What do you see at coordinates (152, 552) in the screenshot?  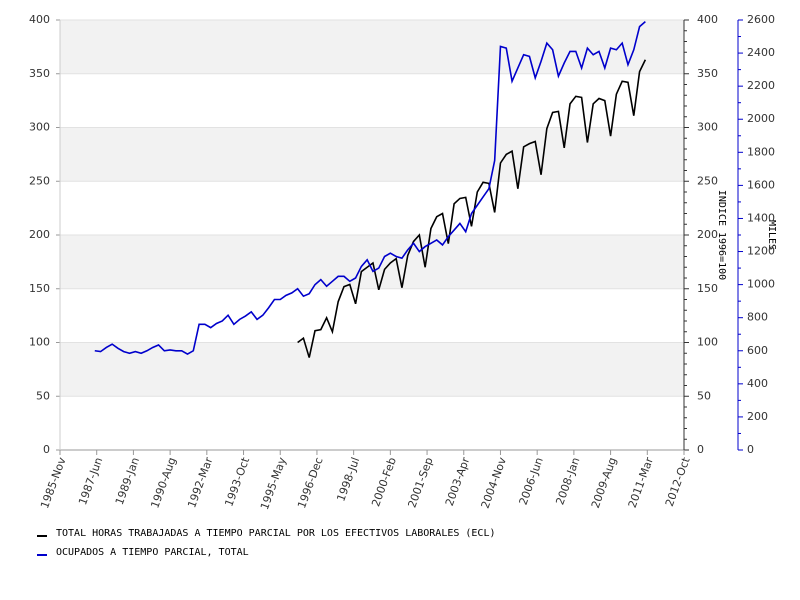 I see `legend-label: OCUPADOS A TIEMPO PARCIAL, TOTAL` at bounding box center [152, 552].